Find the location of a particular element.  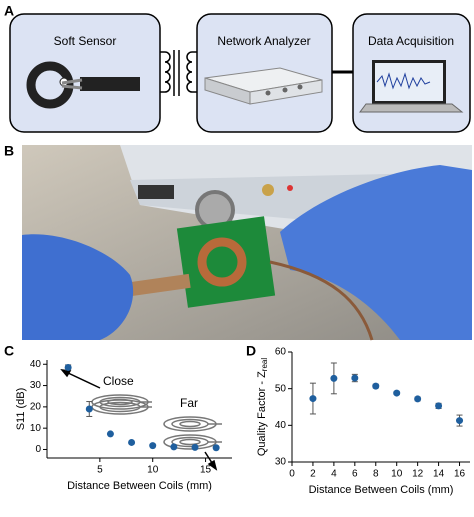

x-tick-label: 4 is located at coordinates (334, 474).